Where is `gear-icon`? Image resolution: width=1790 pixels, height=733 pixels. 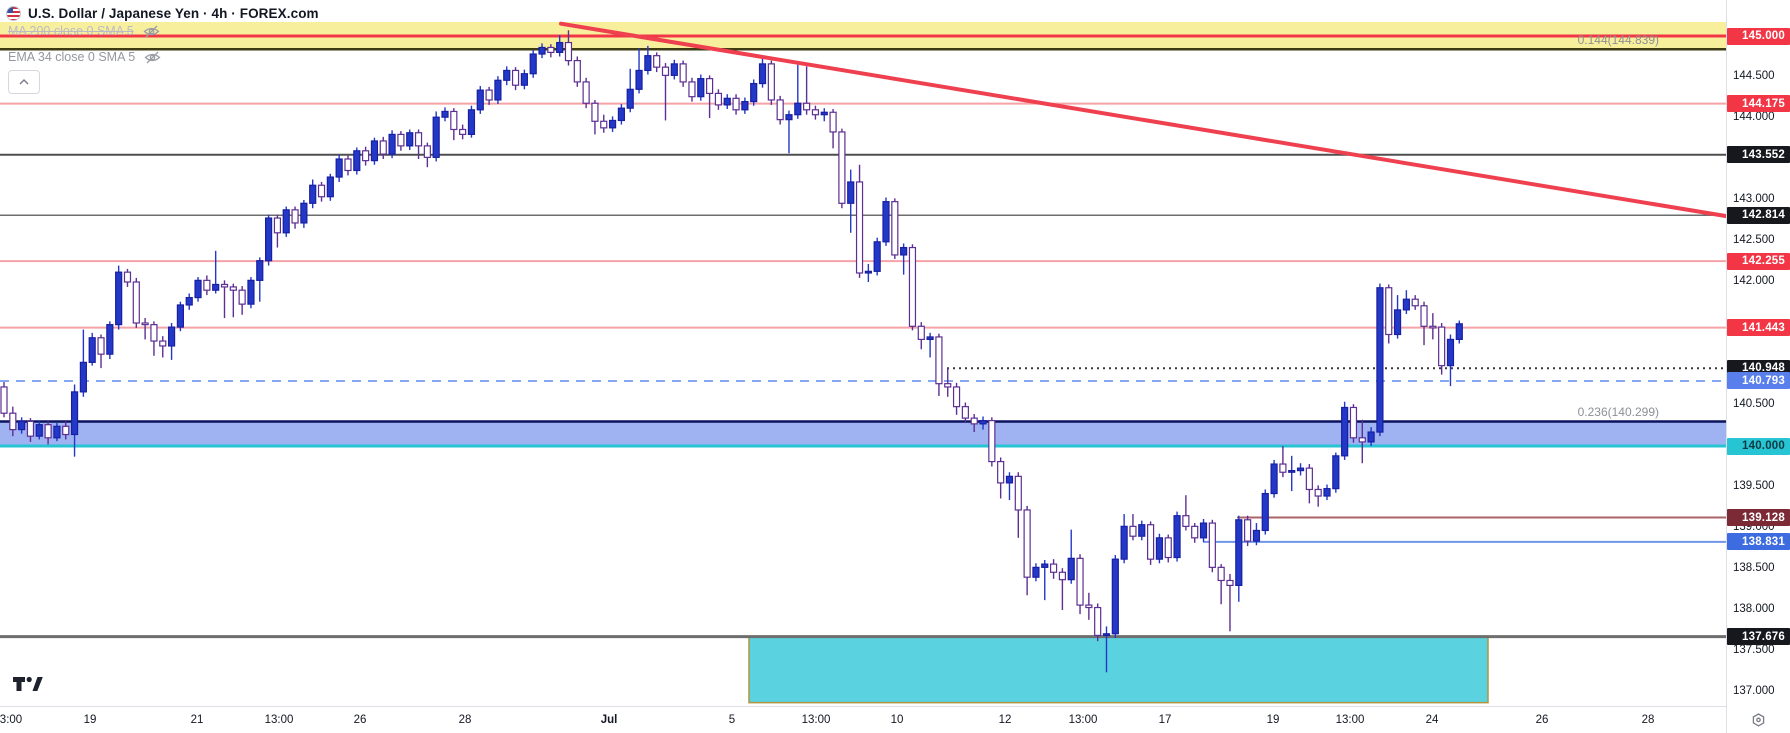 gear-icon is located at coordinates (1758, 720).